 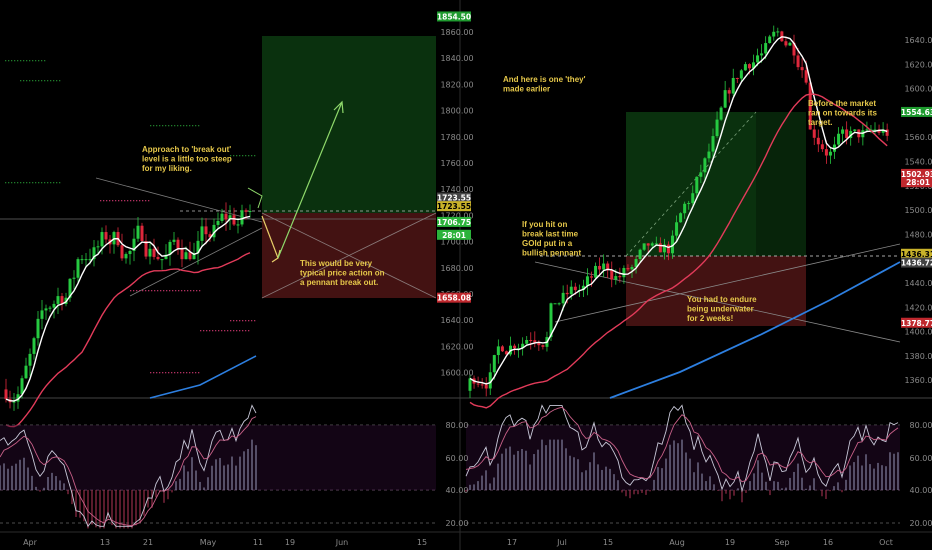 What do you see at coordinates (918, 234) in the screenshot?
I see `y-tick-label: 1480.00` at bounding box center [918, 234].